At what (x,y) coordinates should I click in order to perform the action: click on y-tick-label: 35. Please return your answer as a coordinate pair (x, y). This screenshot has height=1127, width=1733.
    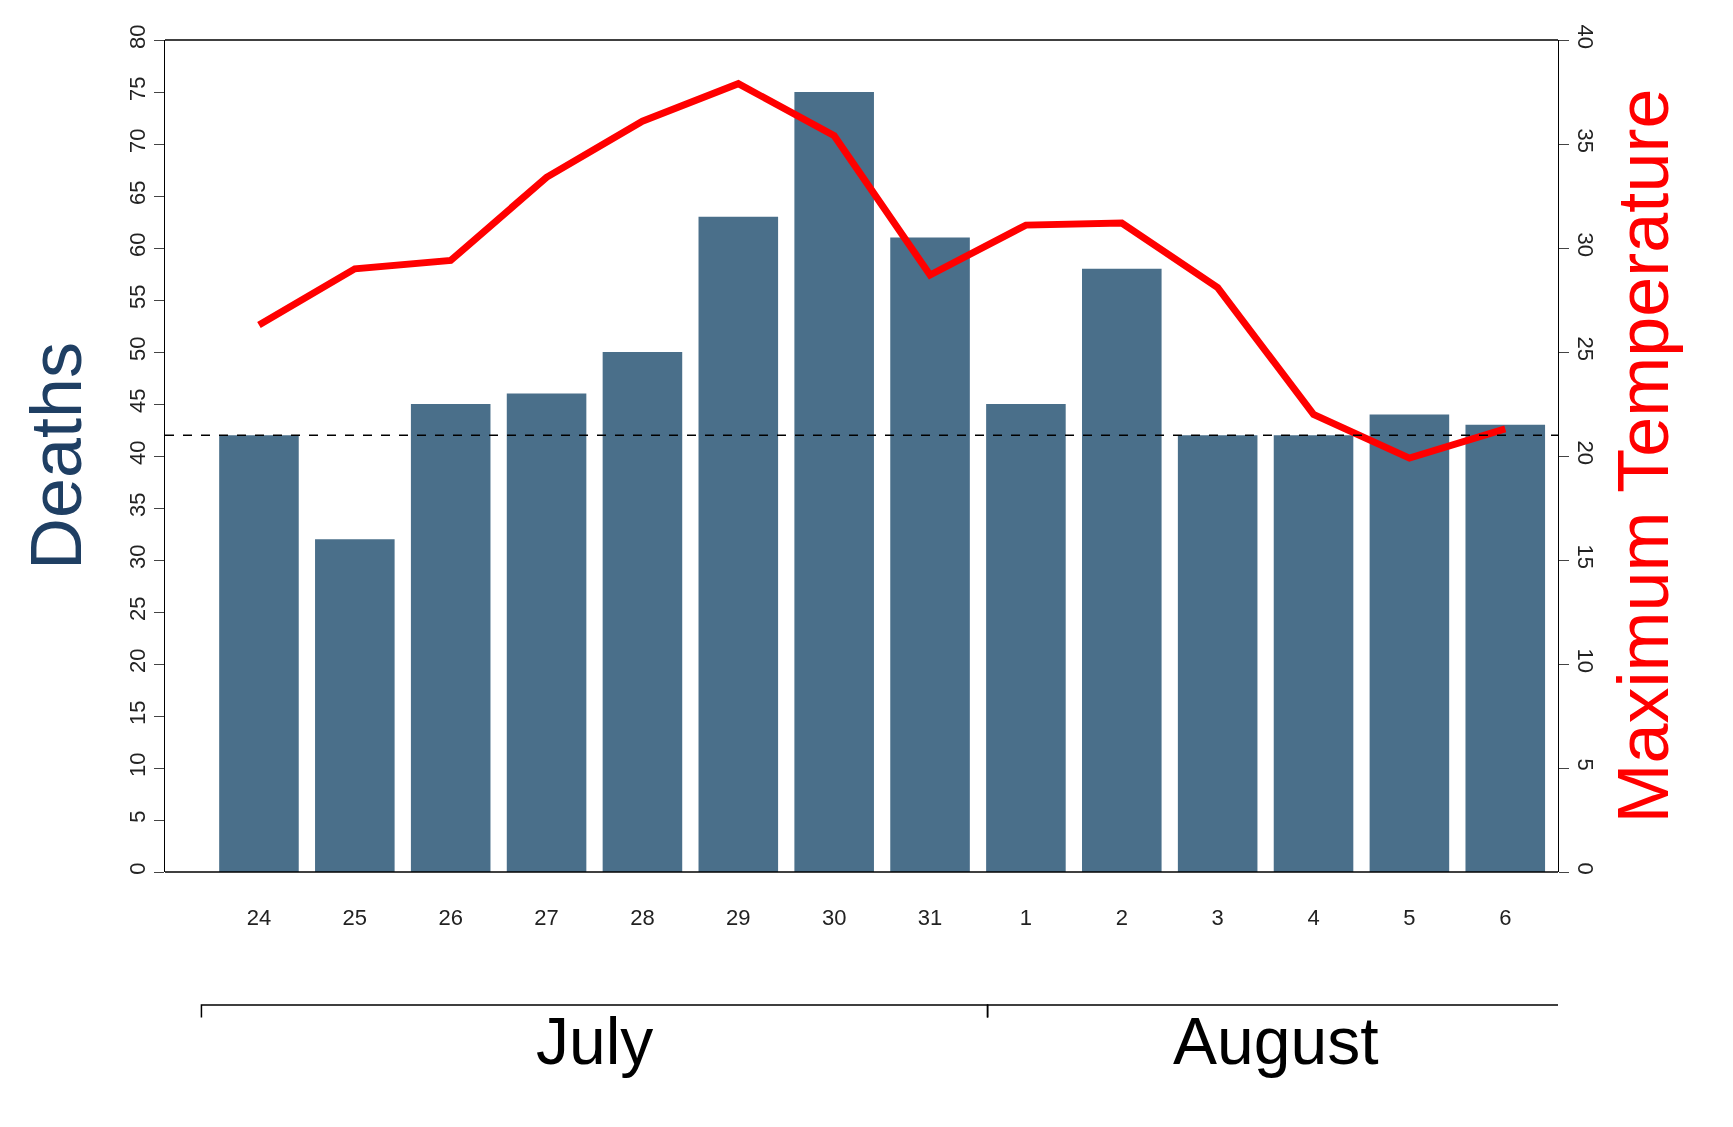
    Looking at the image, I should click on (138, 504).